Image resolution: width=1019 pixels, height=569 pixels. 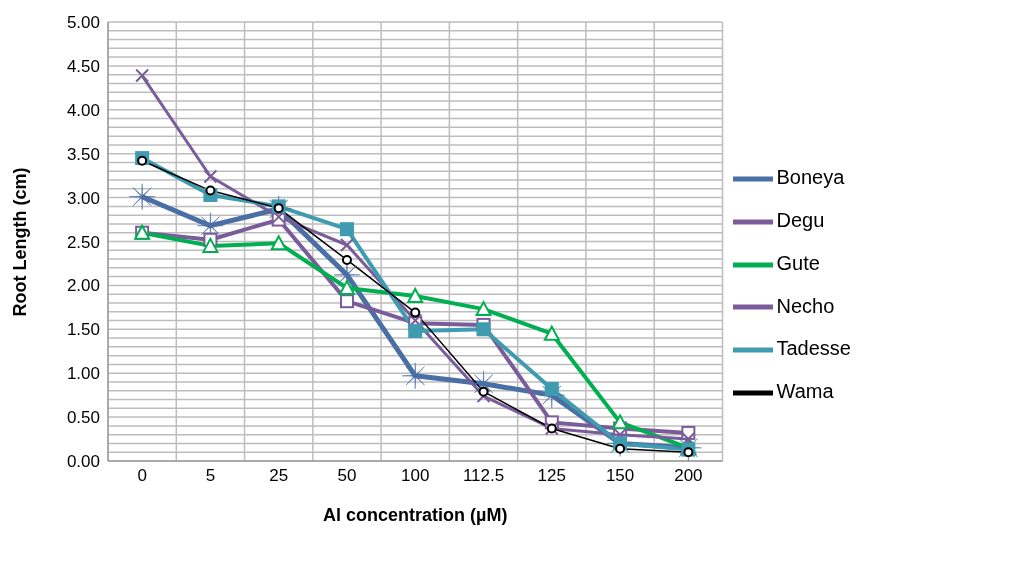 What do you see at coordinates (805, 390) in the screenshot?
I see `legend-label: Wama` at bounding box center [805, 390].